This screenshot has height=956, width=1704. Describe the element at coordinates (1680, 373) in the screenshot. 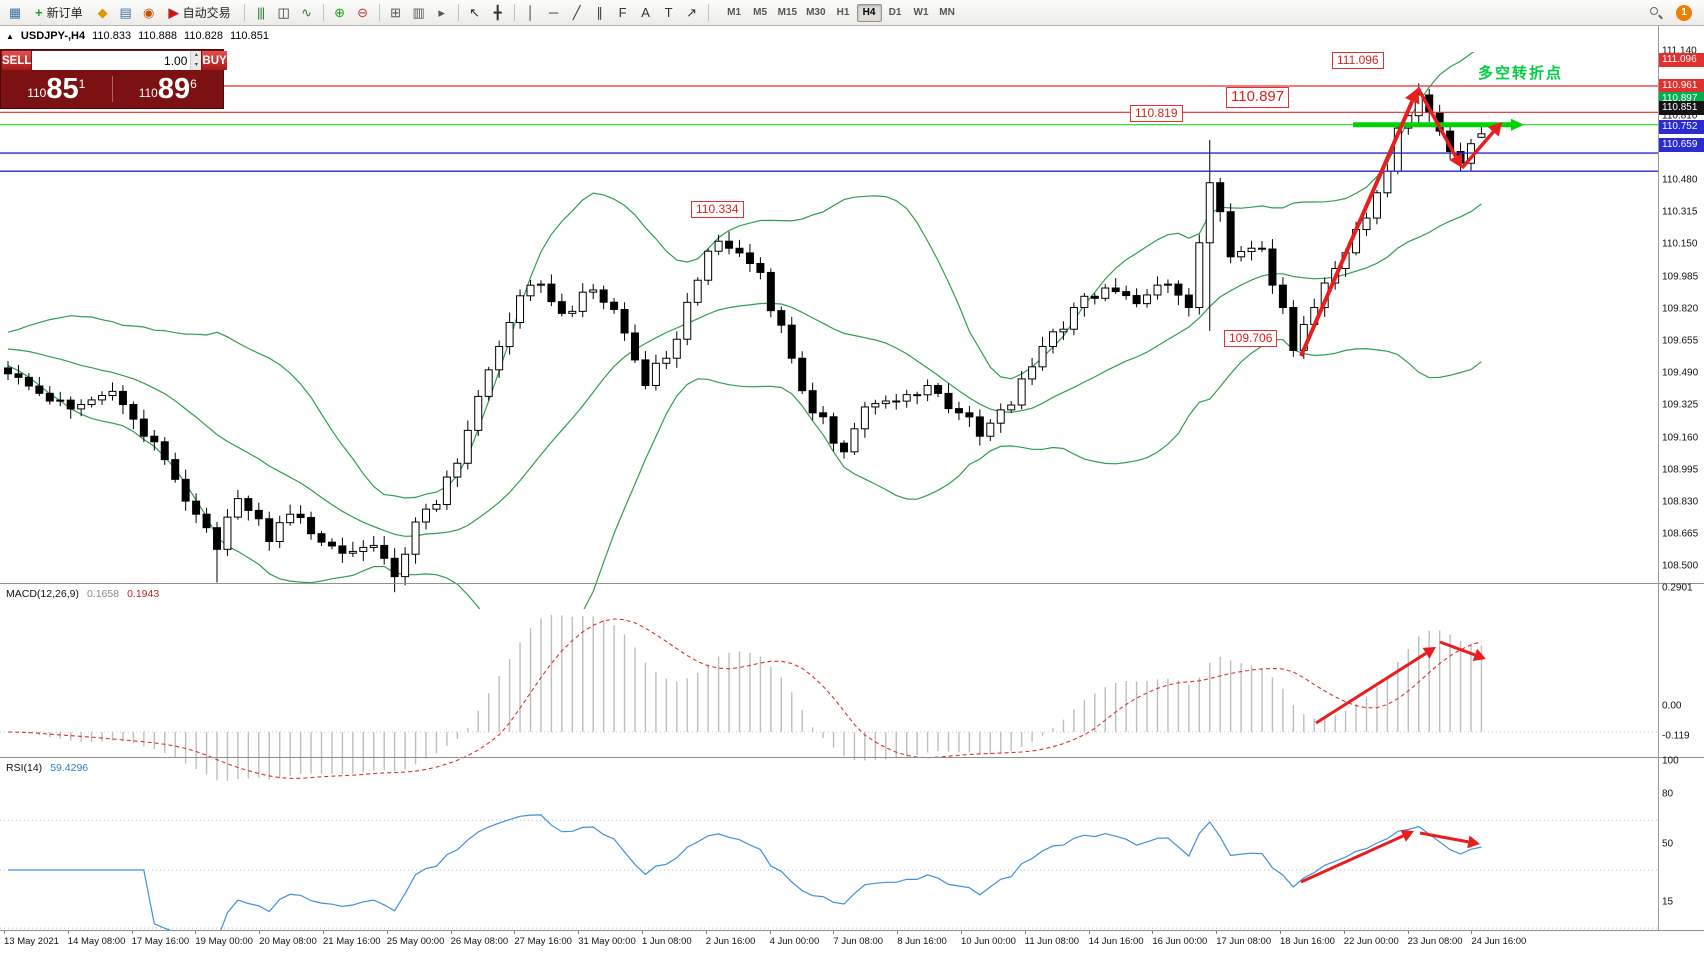

I see `price-tick: 109.490` at that location.